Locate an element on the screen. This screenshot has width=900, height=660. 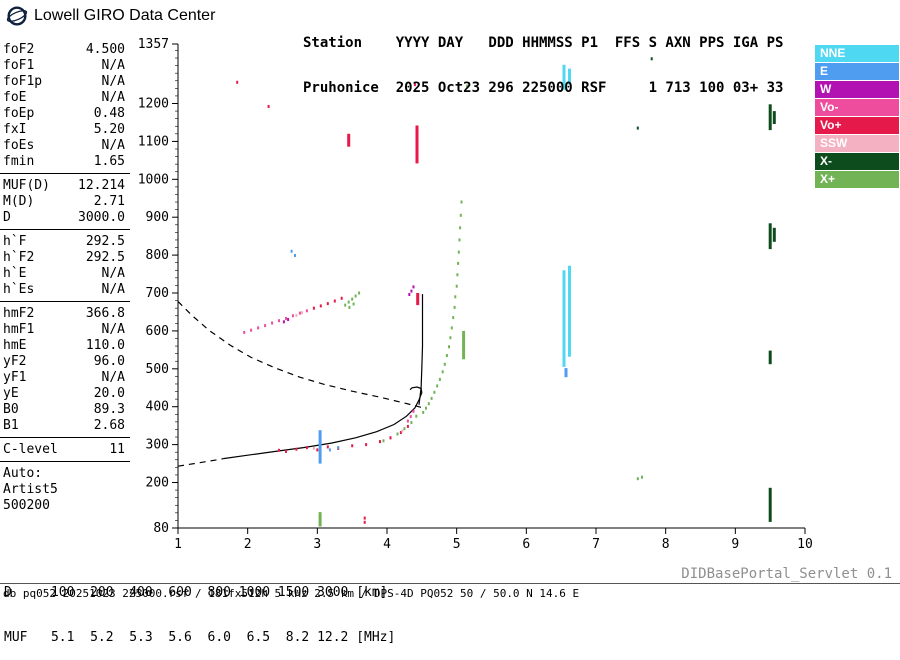
parameter-label: C-level is located at coordinates (30, 449).